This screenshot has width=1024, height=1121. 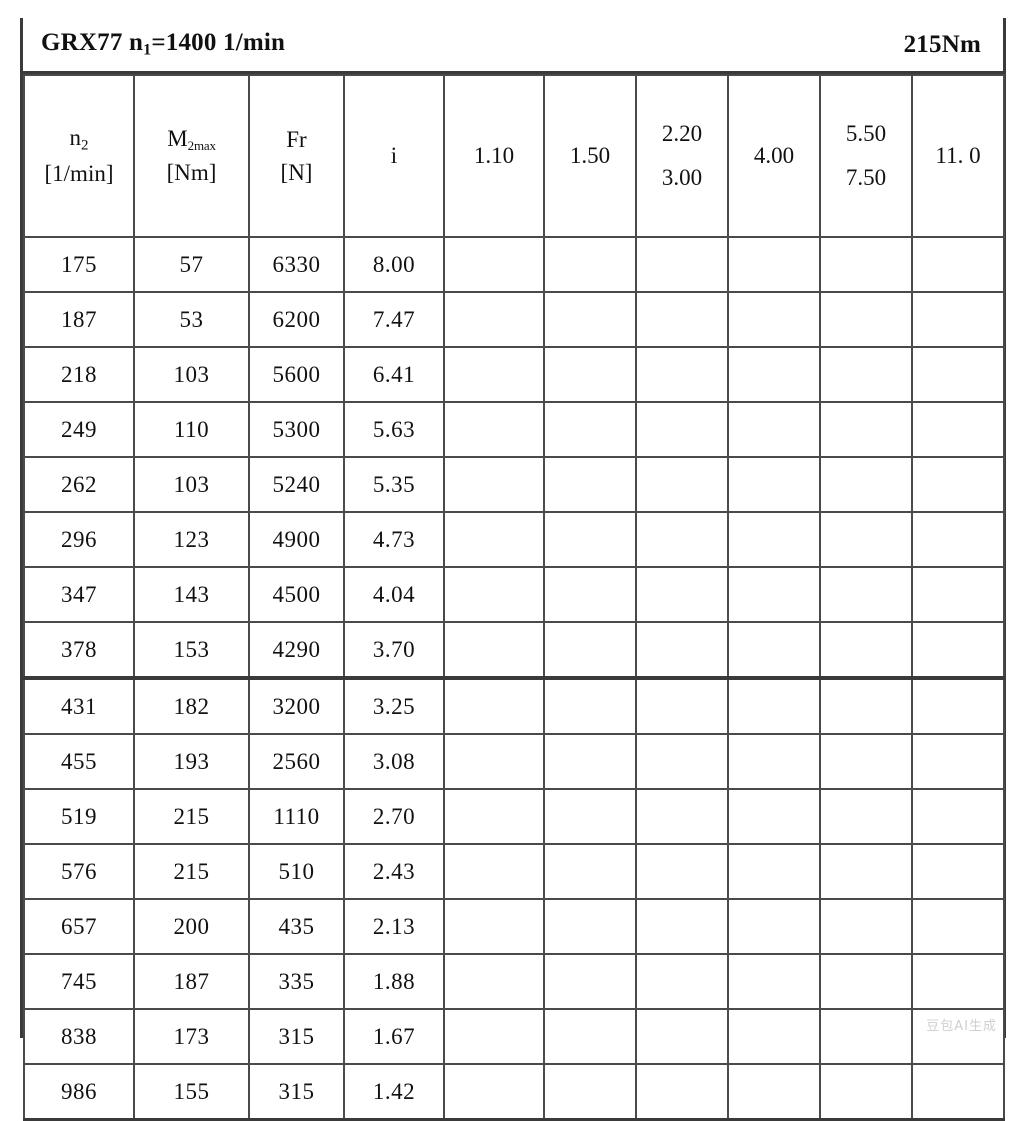 I want to click on watermark: 豆包AI生成, so click(x=961, y=1026).